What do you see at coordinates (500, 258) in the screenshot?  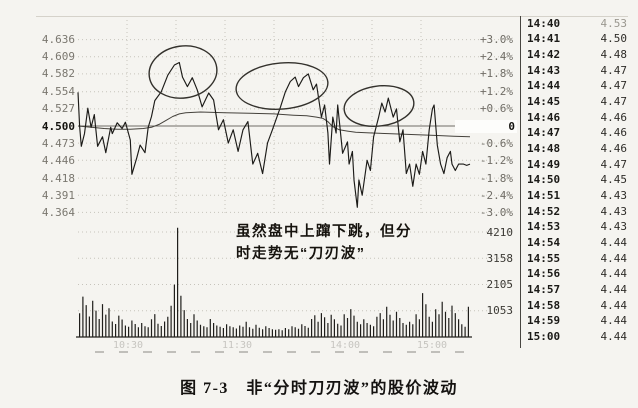 I see `volume-axis-label: 3158` at bounding box center [500, 258].